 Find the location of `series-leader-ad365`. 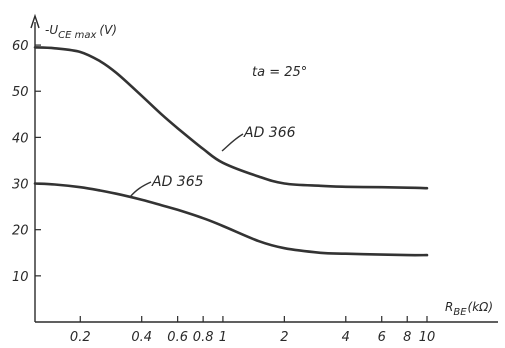

series-leader-ad365 is located at coordinates (140, 189).